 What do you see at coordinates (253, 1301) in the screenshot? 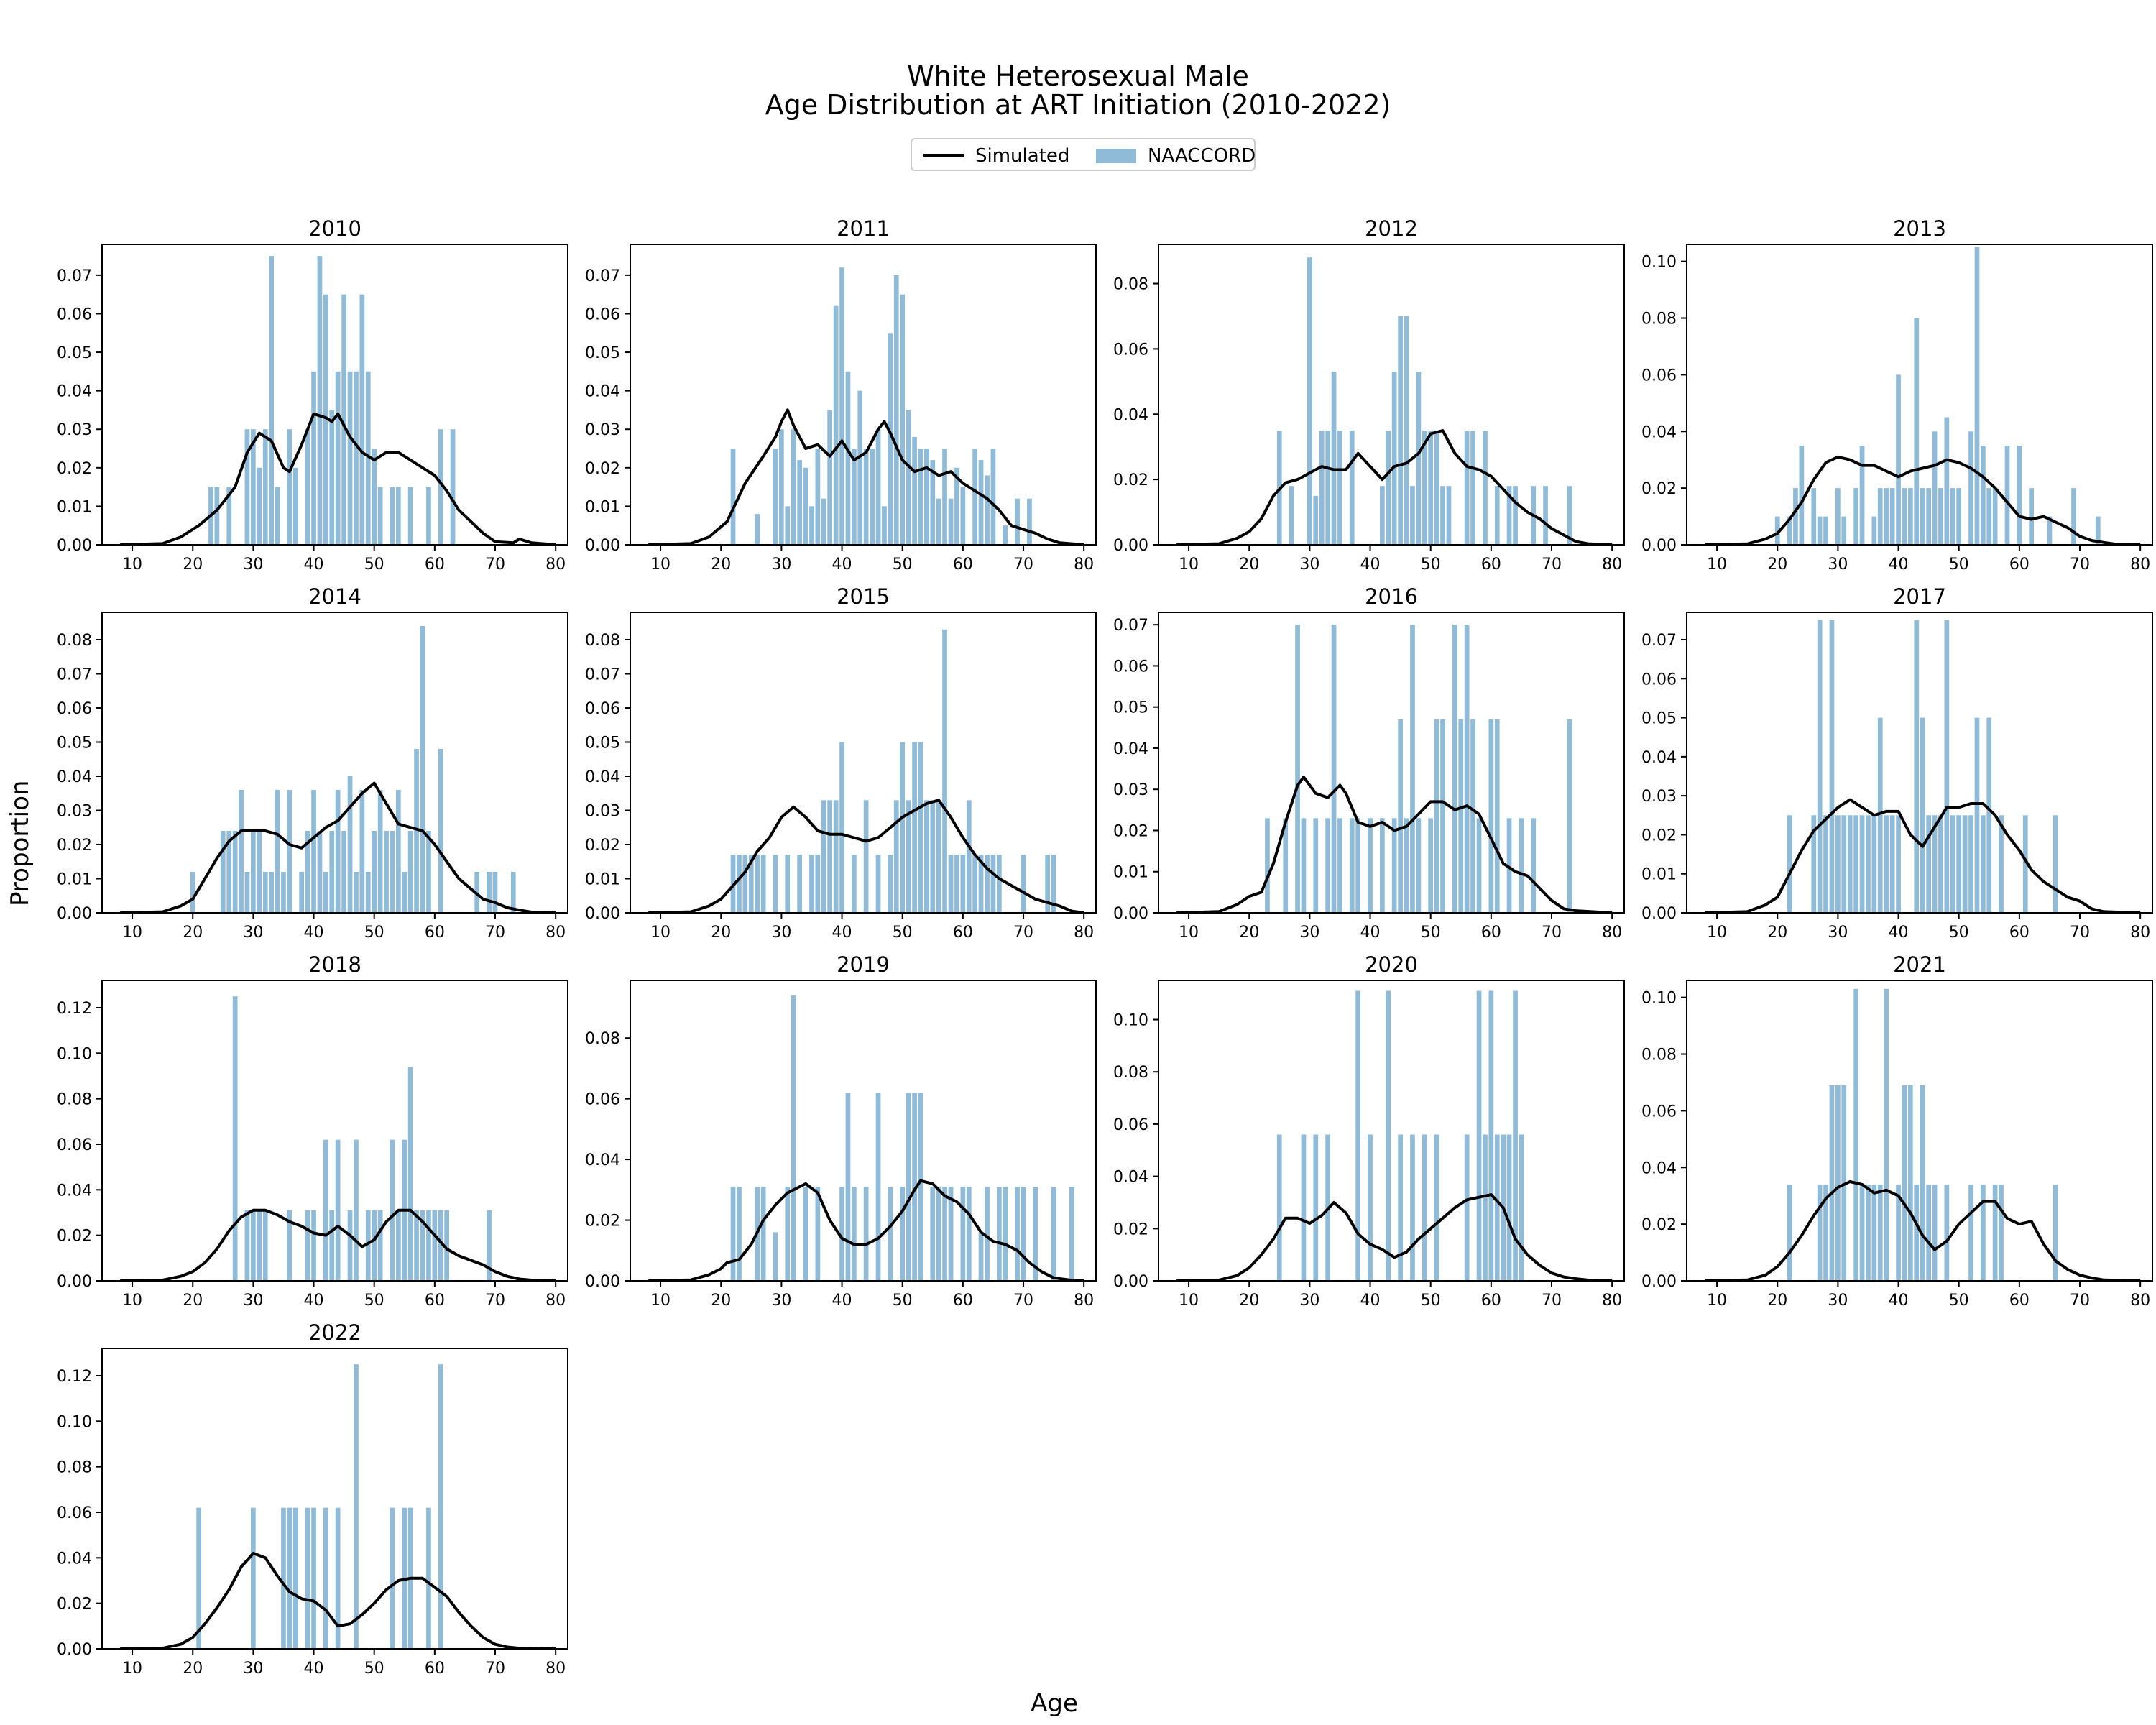
I see `x-tick-label: 30` at bounding box center [253, 1301].